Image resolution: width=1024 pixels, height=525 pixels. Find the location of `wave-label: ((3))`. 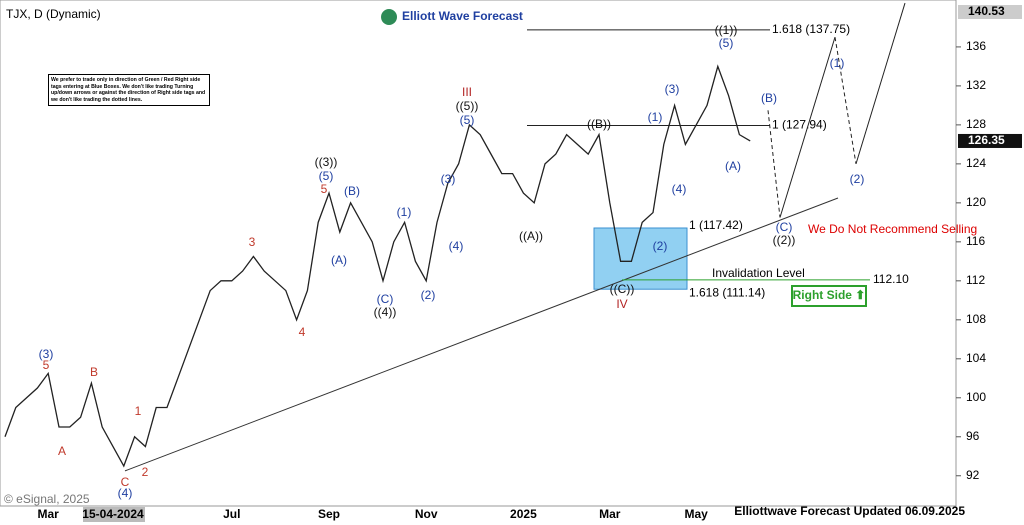

wave-label: ((3)) is located at coordinates (326, 162).